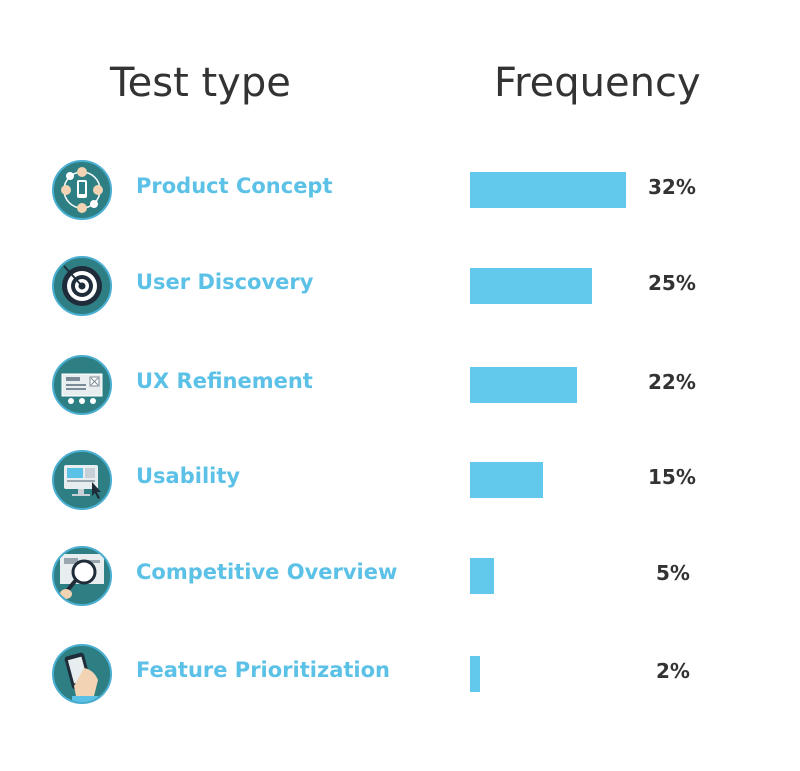  What do you see at coordinates (82, 480) in the screenshot?
I see `monitor-cursor-icon` at bounding box center [82, 480].